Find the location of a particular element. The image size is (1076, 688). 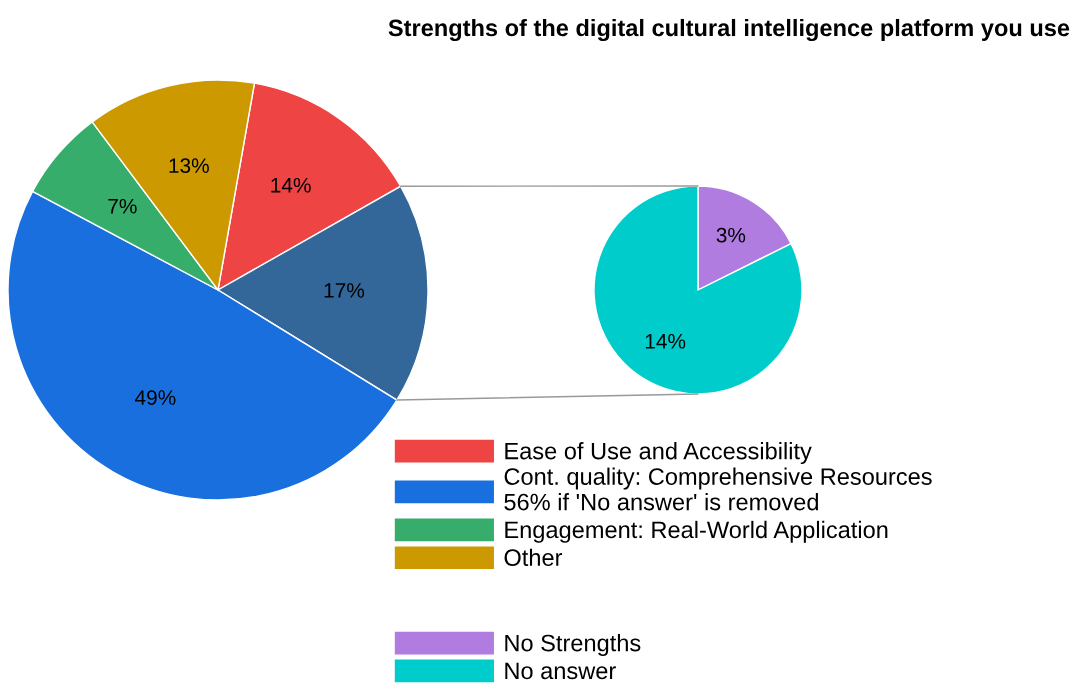

legend-label: No Strengths is located at coordinates (573, 645).